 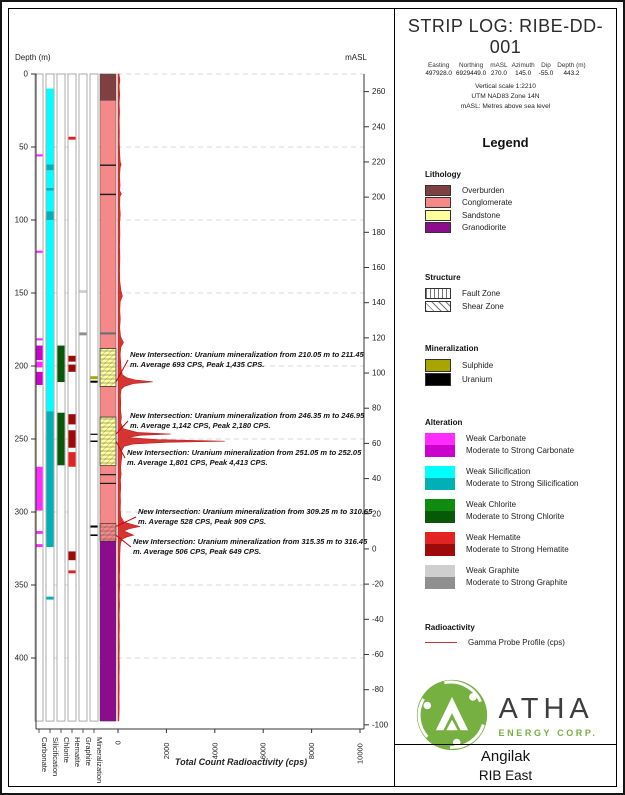 I want to click on legend-label: Sandstone, so click(x=481, y=215).